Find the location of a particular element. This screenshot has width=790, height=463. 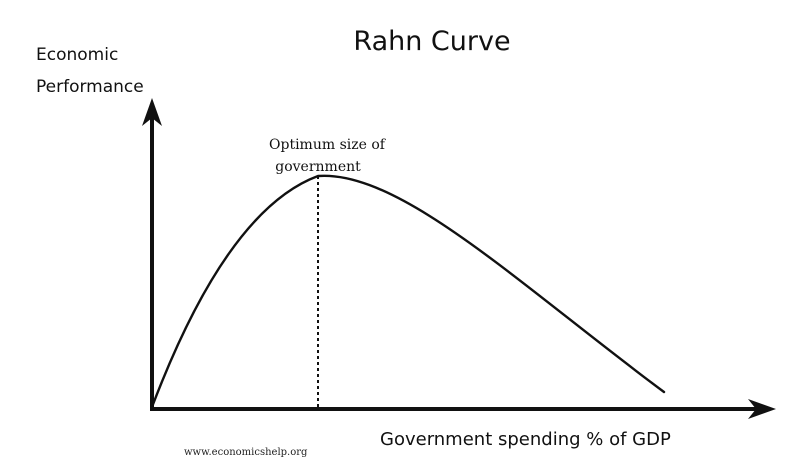

source-text: www.economicshelp.org is located at coordinates (246, 452).